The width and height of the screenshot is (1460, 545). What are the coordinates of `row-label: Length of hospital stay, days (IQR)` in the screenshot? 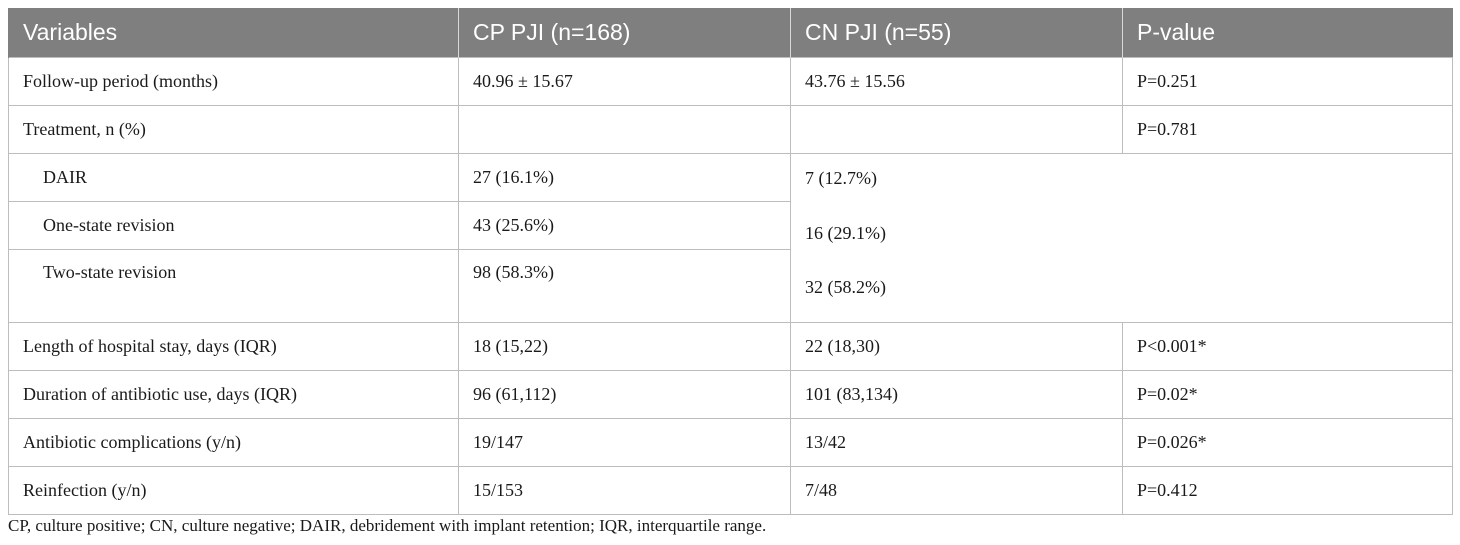 It's located at (233, 346).